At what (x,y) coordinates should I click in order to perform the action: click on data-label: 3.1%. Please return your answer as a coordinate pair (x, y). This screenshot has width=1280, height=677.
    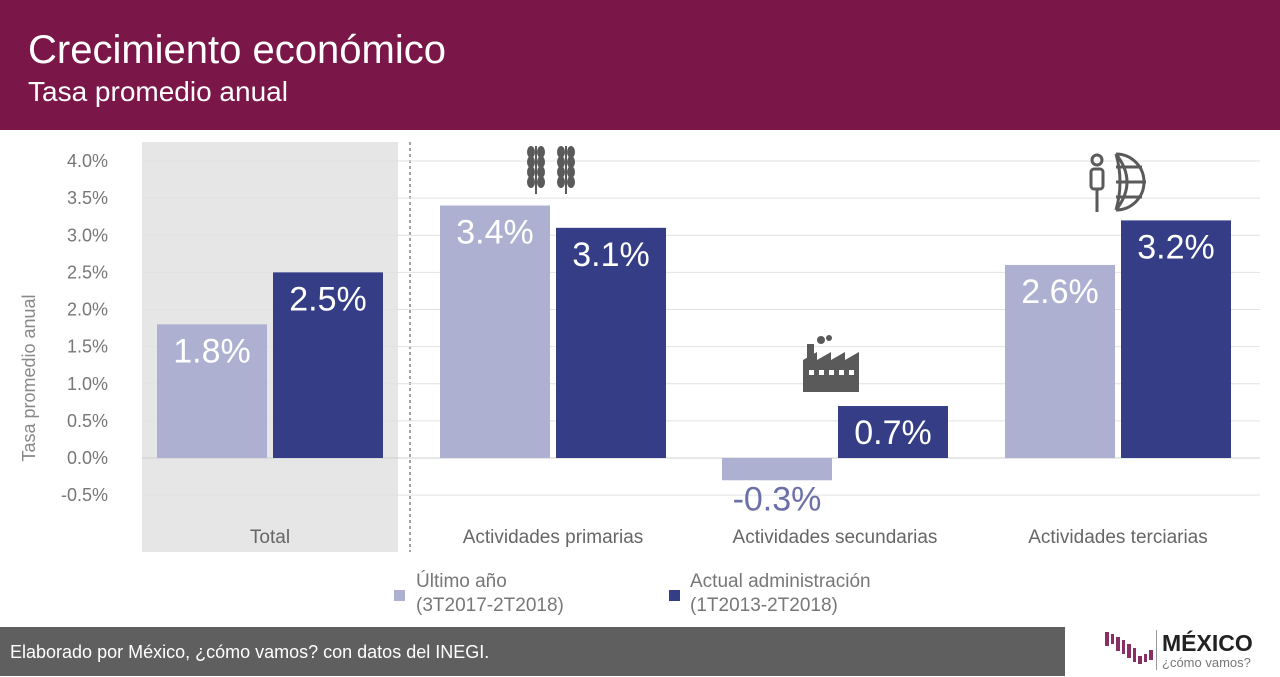
    Looking at the image, I should click on (611, 255).